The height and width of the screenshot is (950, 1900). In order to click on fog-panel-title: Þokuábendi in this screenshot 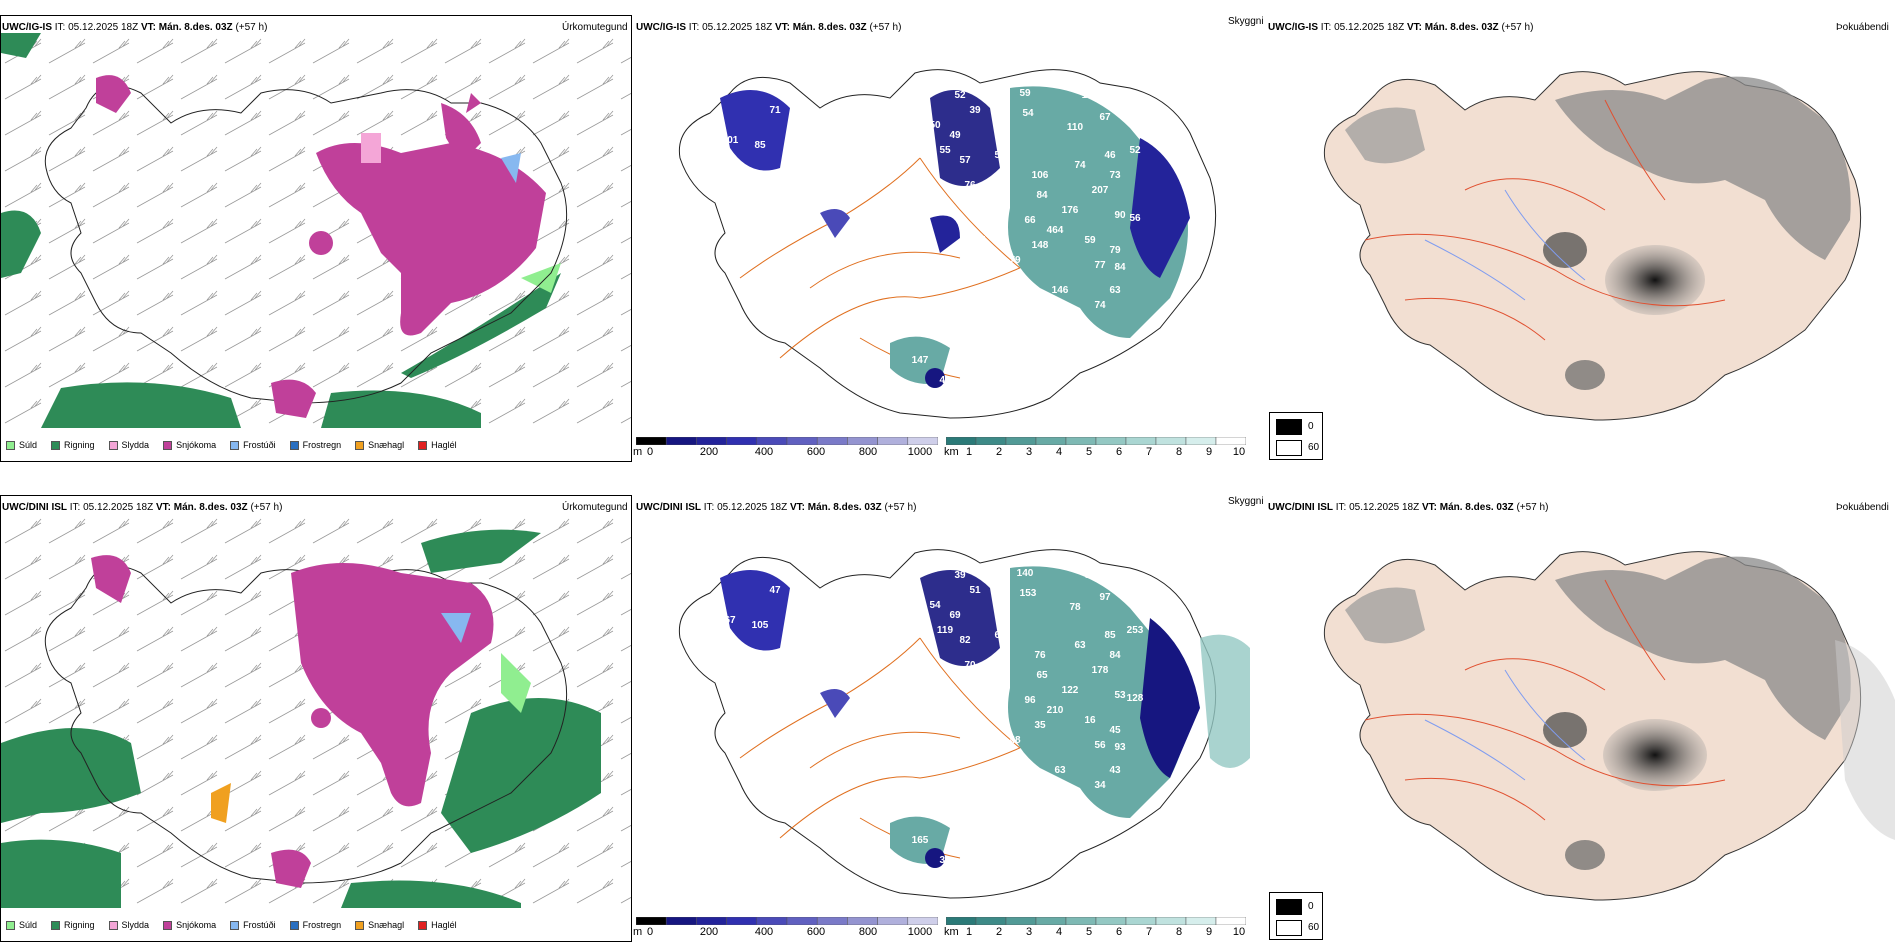, I will do `click(1862, 507)`.